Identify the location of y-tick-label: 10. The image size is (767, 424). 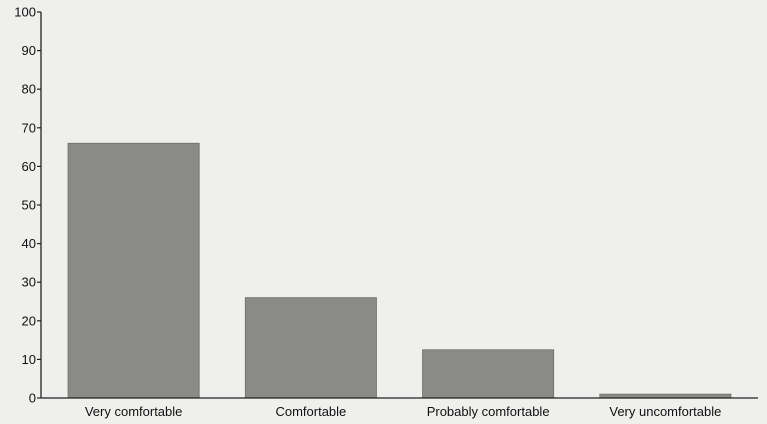
(29, 359).